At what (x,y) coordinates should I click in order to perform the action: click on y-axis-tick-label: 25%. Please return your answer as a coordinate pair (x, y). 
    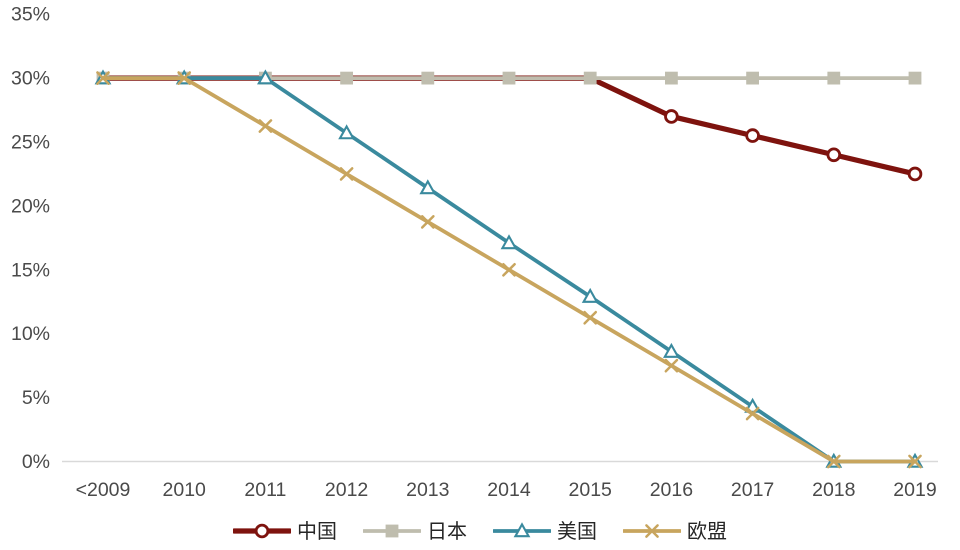
    Looking at the image, I should click on (30, 143).